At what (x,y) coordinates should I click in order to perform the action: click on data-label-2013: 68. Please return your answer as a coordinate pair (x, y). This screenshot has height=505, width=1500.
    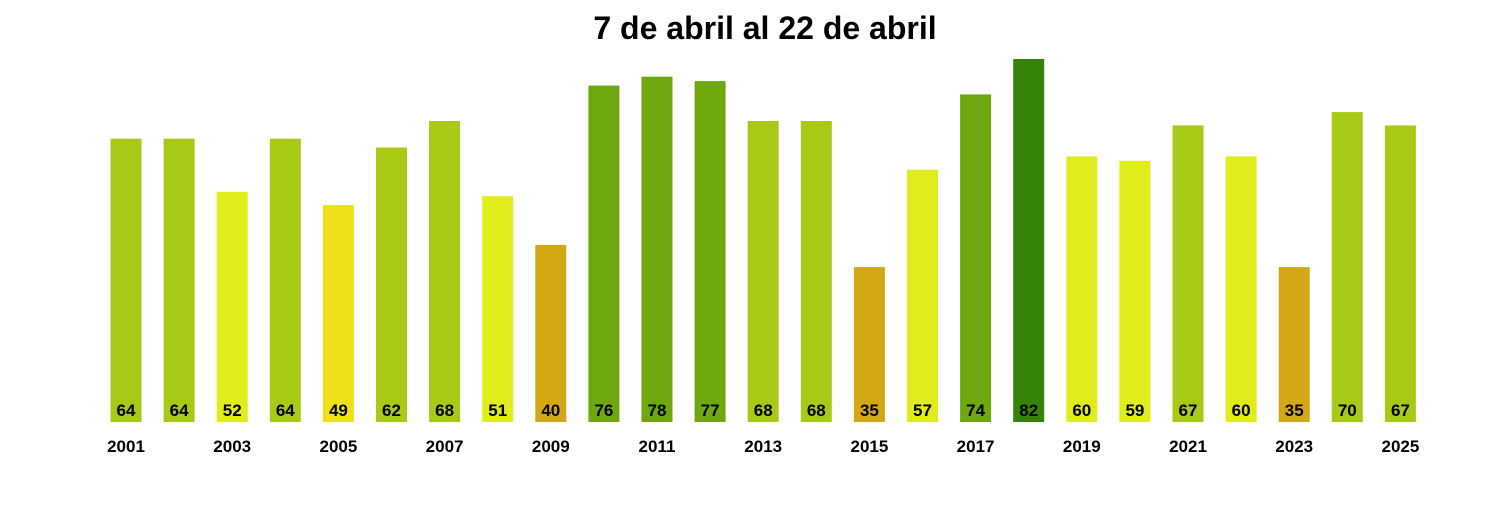
    Looking at the image, I should click on (763, 410).